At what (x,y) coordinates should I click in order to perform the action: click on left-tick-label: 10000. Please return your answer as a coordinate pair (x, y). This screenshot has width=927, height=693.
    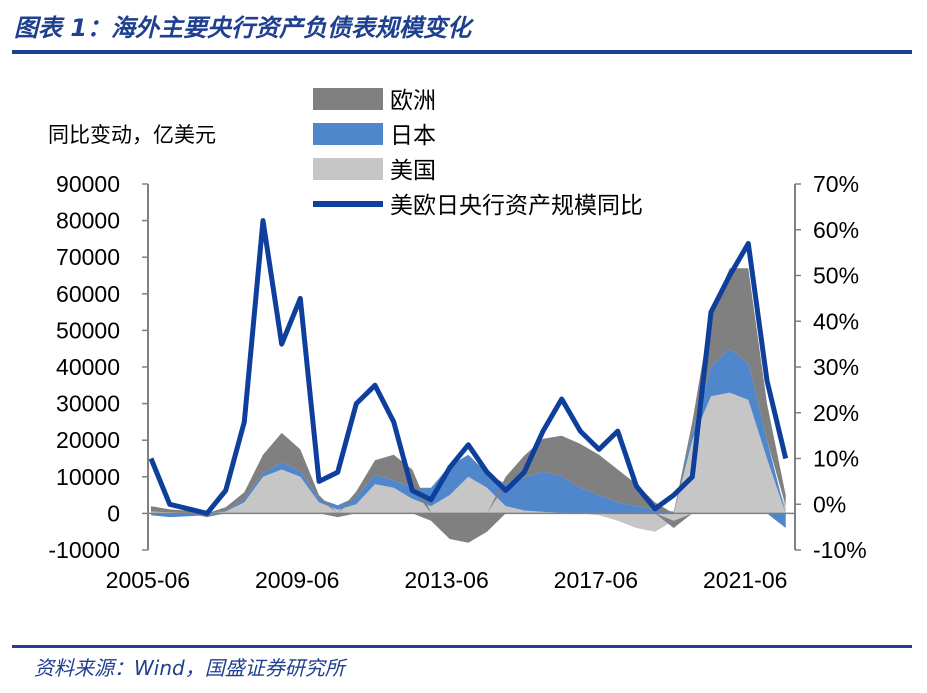
    Looking at the image, I should click on (88, 477).